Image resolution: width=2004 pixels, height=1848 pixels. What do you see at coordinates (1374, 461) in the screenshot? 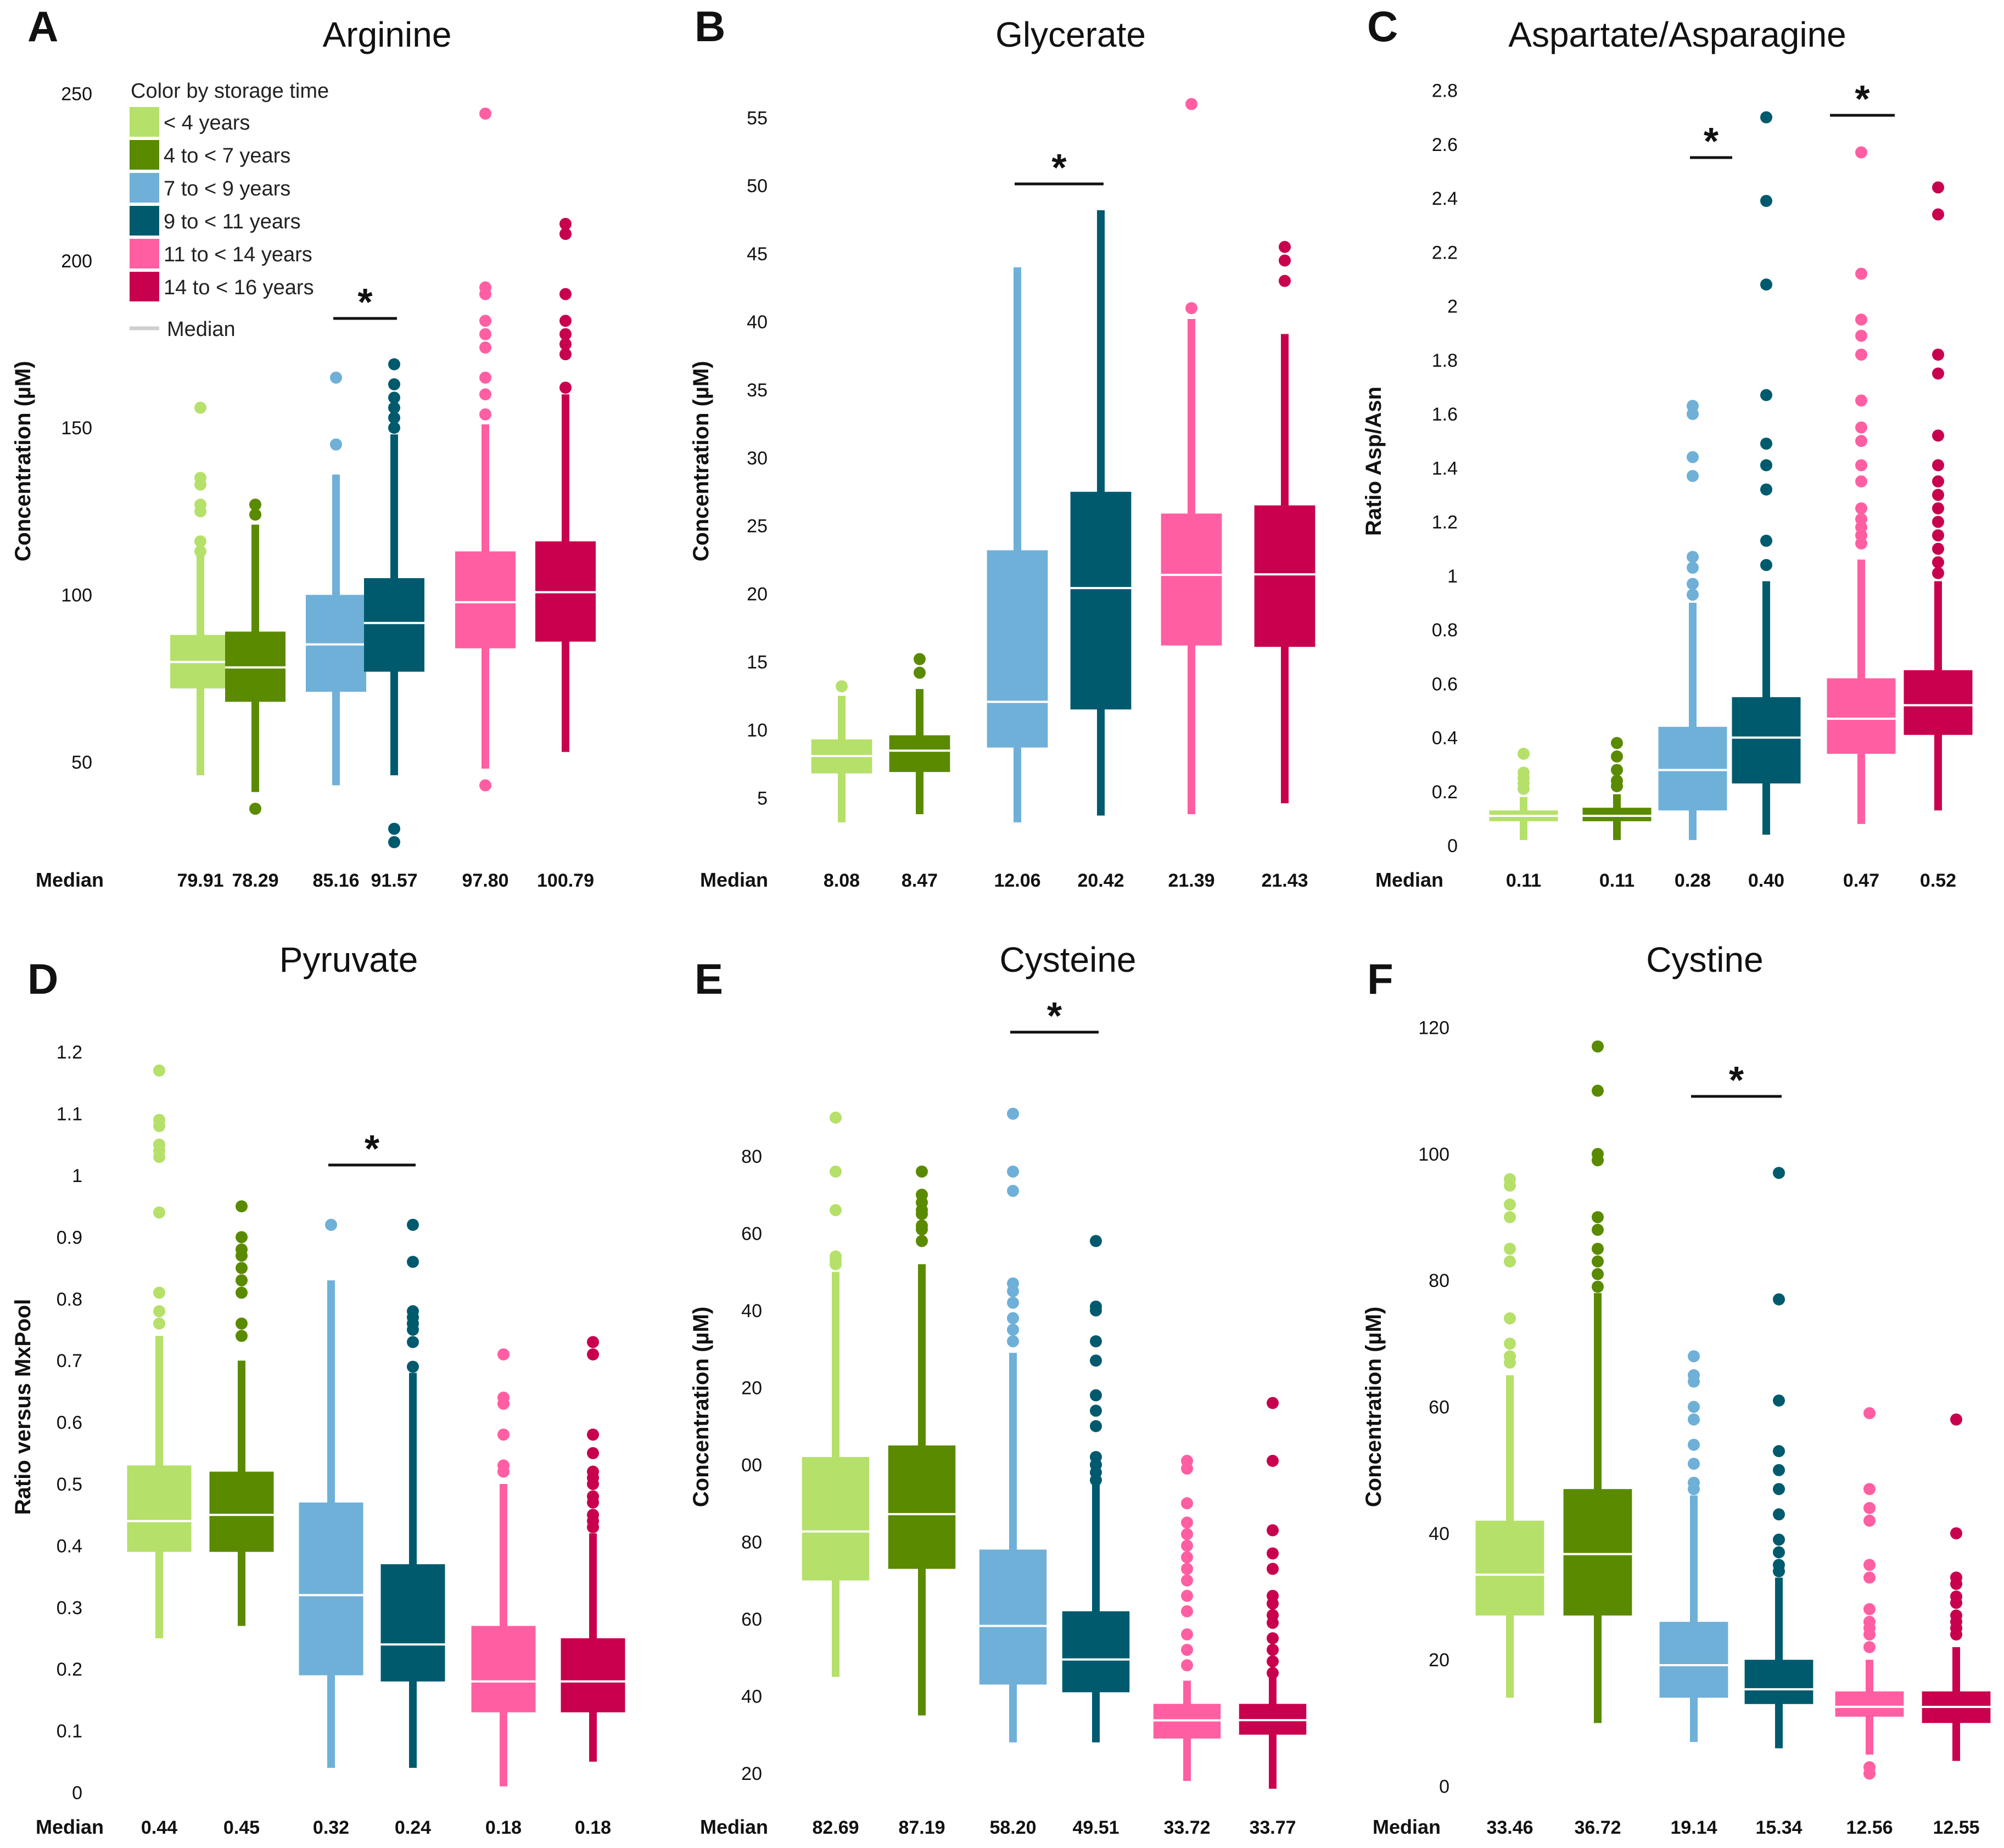
I see `y-axis-label: Ratio Asp/Asn` at bounding box center [1374, 461].